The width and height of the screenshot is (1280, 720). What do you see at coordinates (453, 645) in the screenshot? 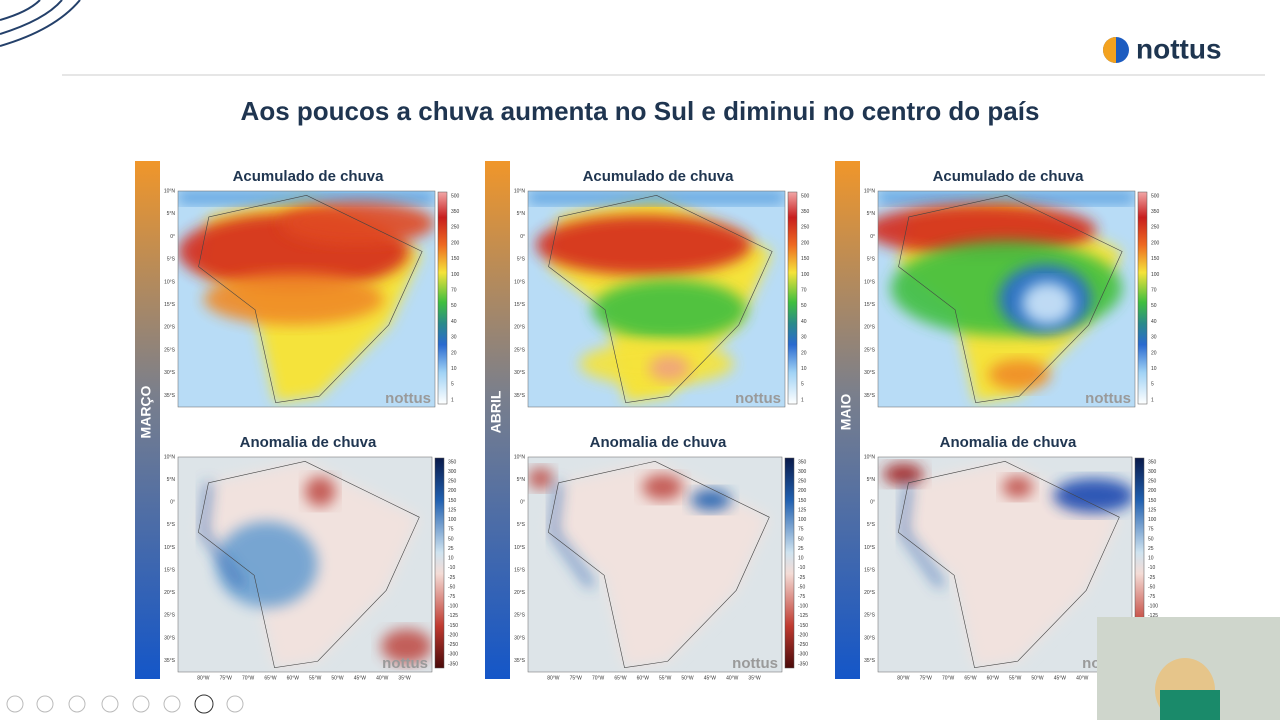
I see `colorbar-label: -250` at bounding box center [453, 645].